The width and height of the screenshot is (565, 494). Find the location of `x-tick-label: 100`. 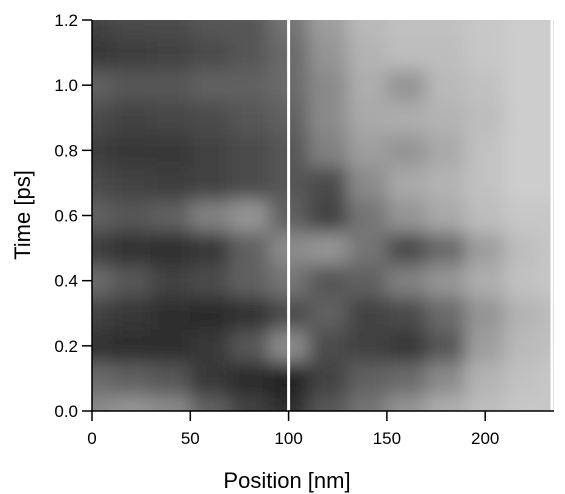

x-tick-label: 100 is located at coordinates (288, 438).